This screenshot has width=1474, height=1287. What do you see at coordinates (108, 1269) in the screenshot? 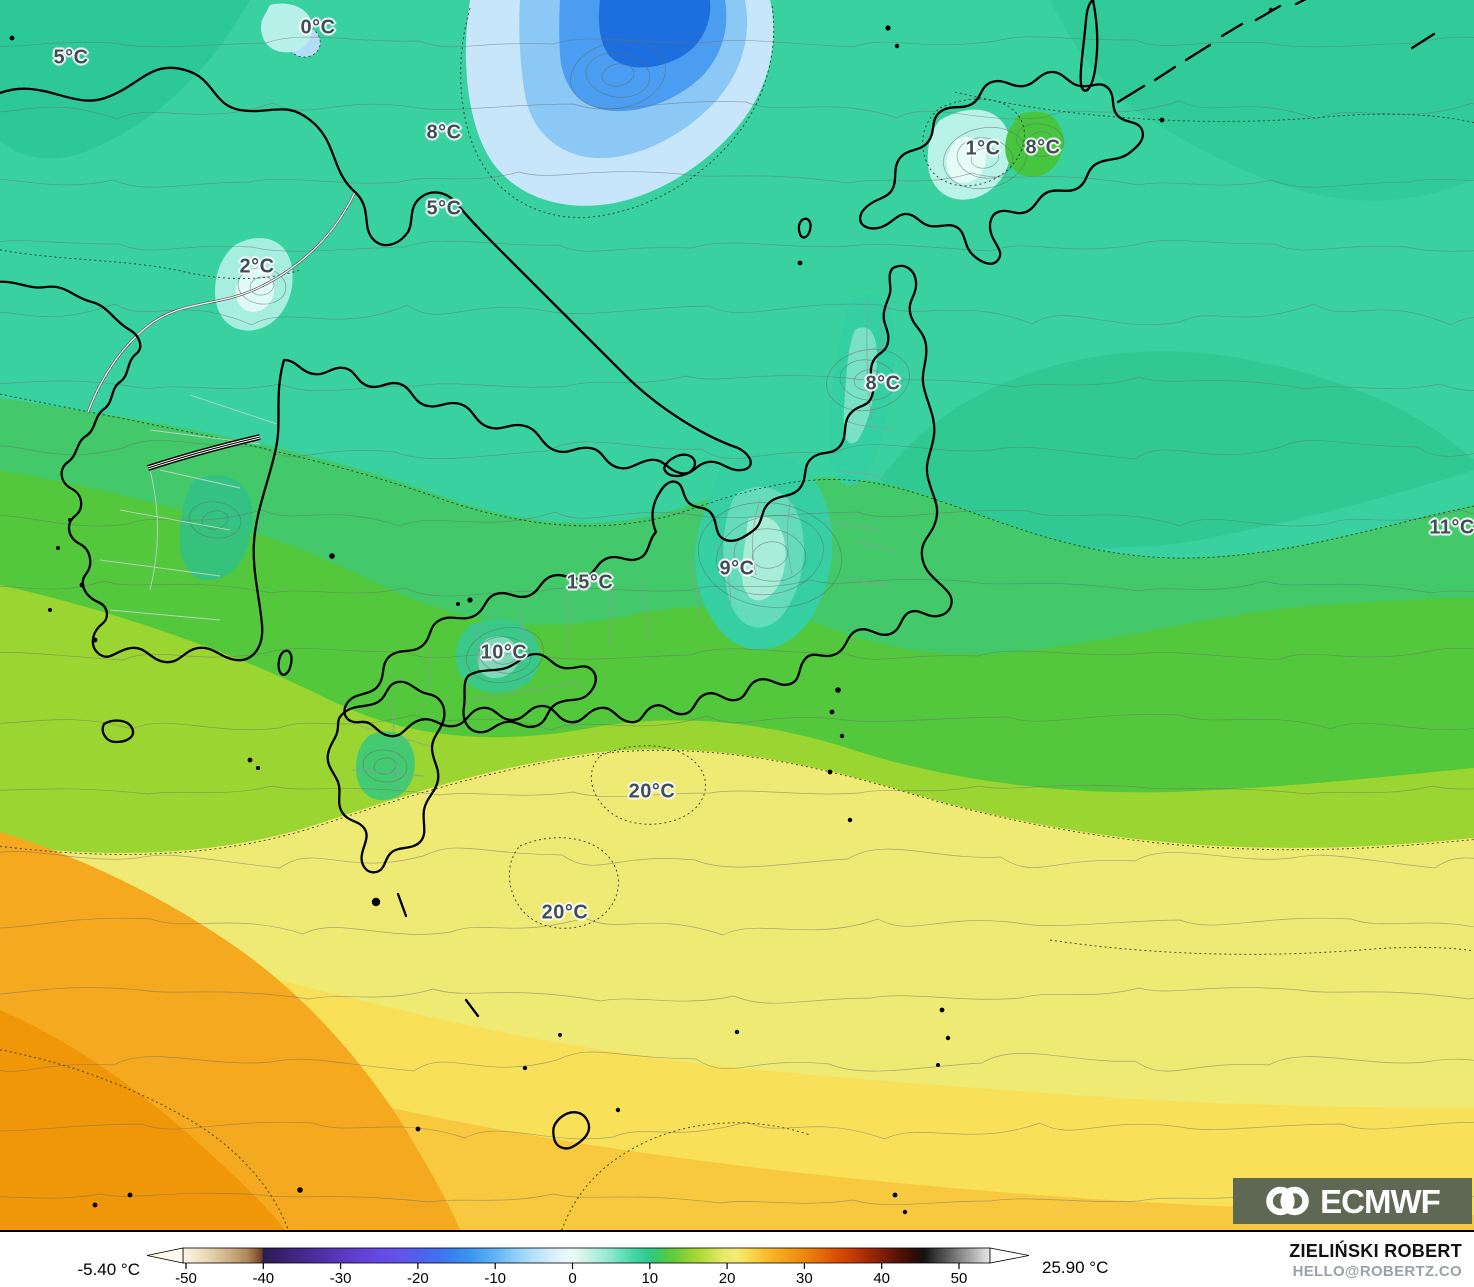
I see `colorbar-min-label: -5.40 °C` at bounding box center [108, 1269].